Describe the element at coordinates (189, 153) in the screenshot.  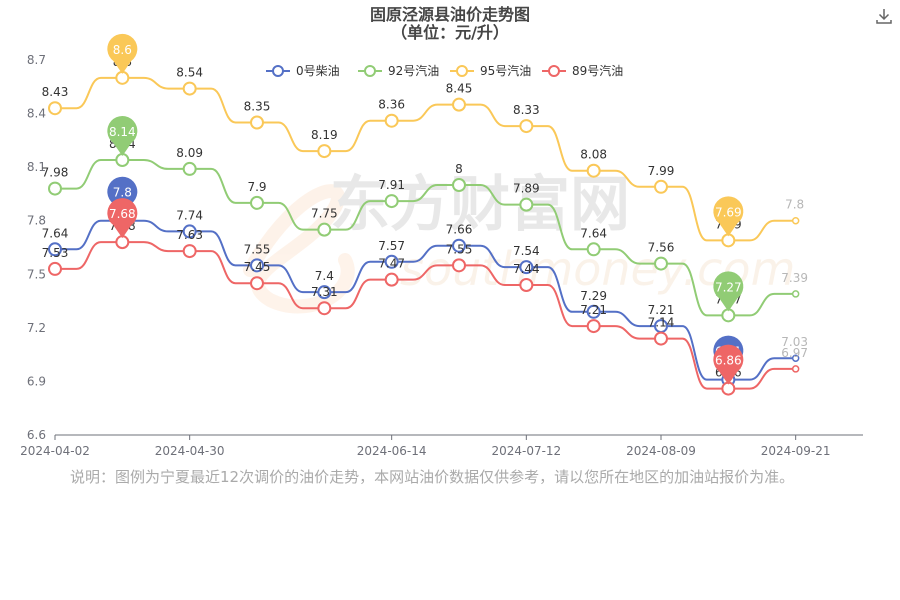
I see `data-label: 8.09` at that location.